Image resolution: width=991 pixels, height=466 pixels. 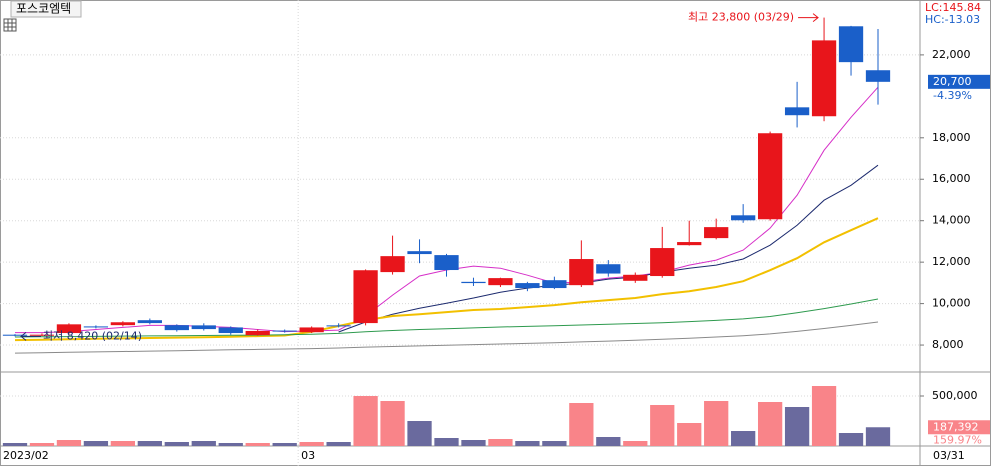 I want to click on chart-title: 포스코엠텍, so click(x=43, y=9).